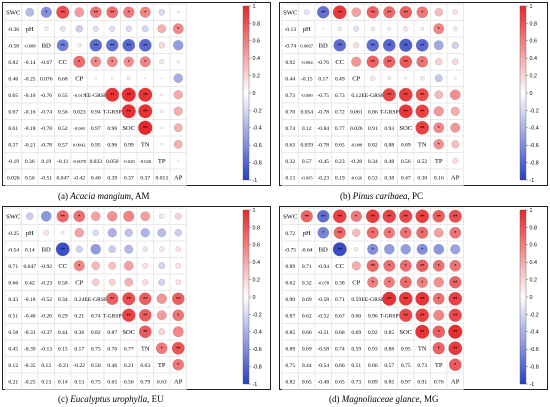  I want to click on colorbar-tick-label: -0.4, so click(257, 333).